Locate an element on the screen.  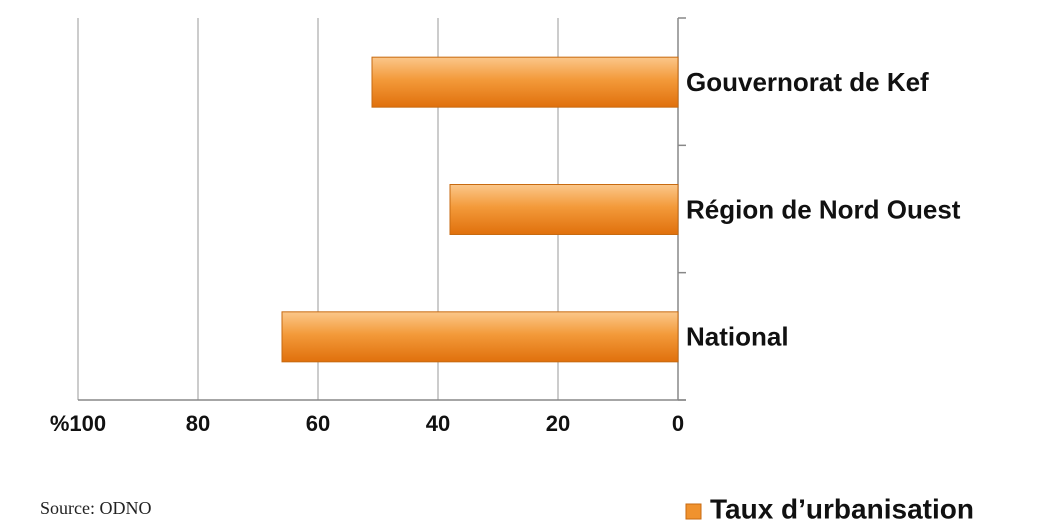
category-label: Gouvernorat de Kef is located at coordinates (807, 82).